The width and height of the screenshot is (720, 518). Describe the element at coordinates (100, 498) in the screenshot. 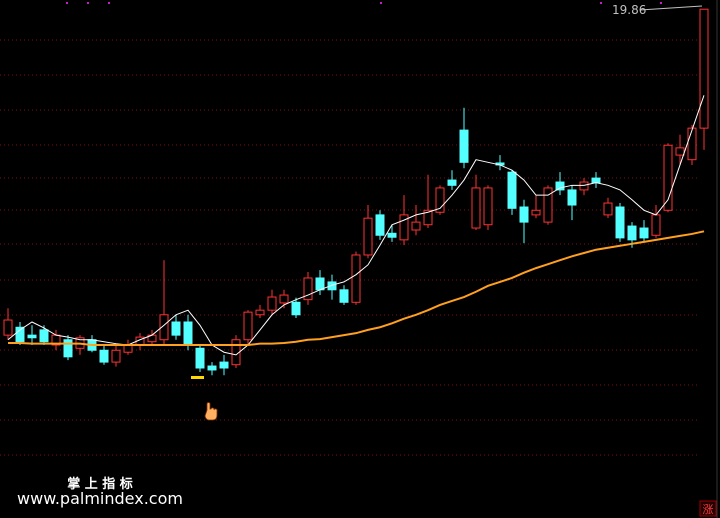

I see `watermark-url: www.palmindex.com` at that location.